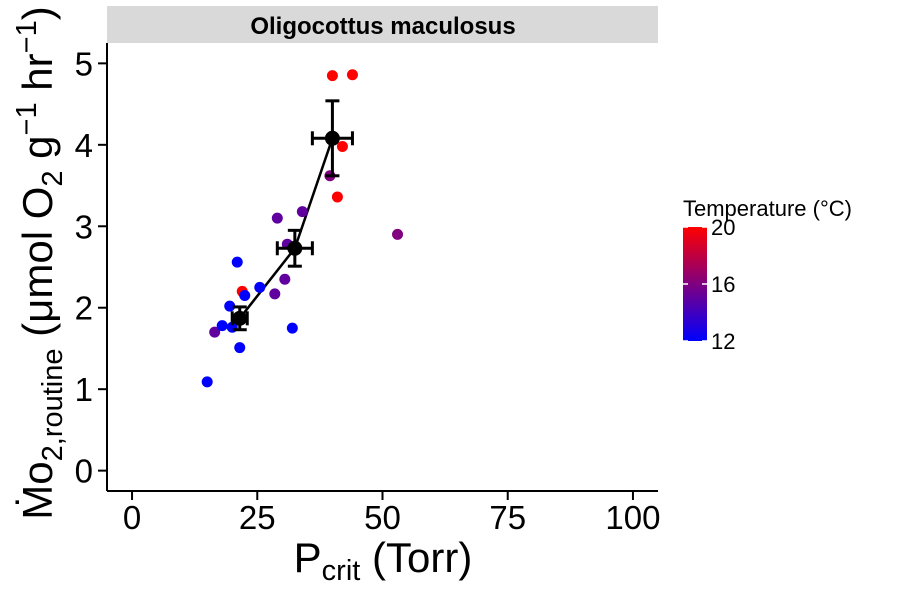 The image size is (900, 589). What do you see at coordinates (132, 517) in the screenshot?
I see `x-tick-label: 0` at bounding box center [132, 517].